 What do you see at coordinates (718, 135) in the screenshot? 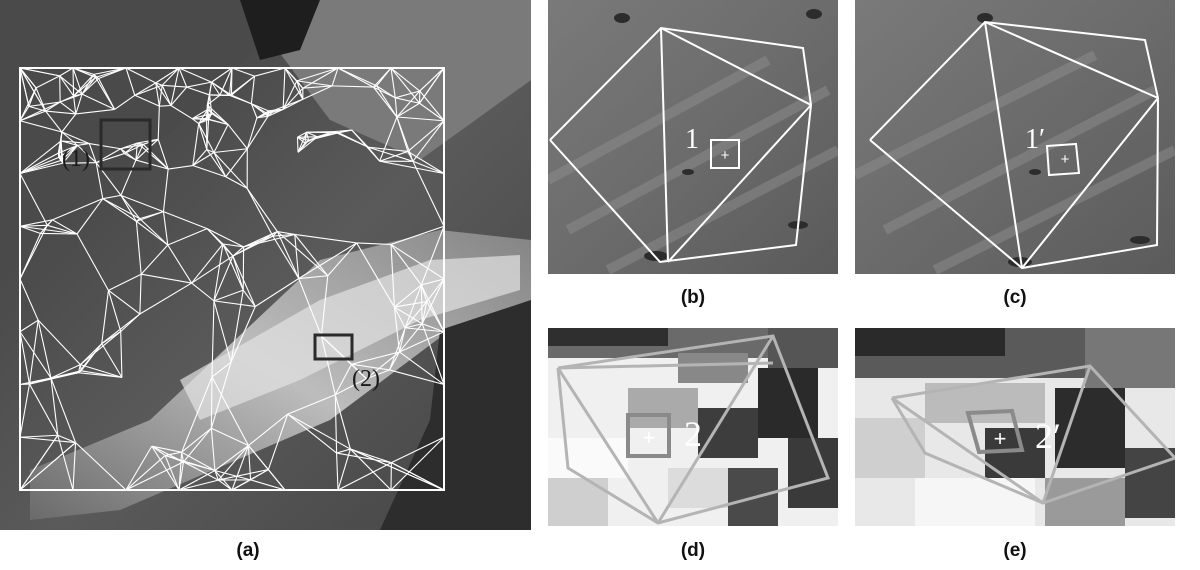
I see `dark-spots-b` at bounding box center [718, 135].